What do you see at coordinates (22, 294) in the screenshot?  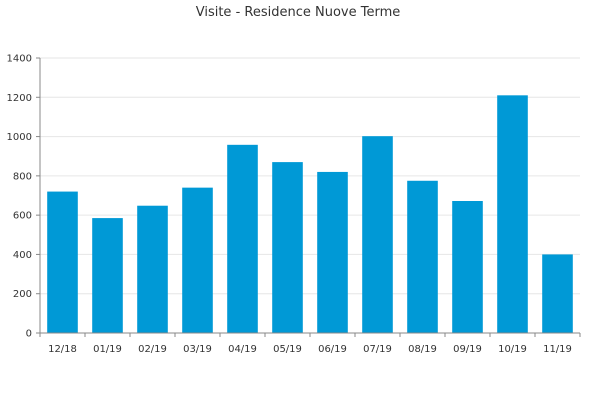 I see `y-tick-label: 200` at bounding box center [22, 294].